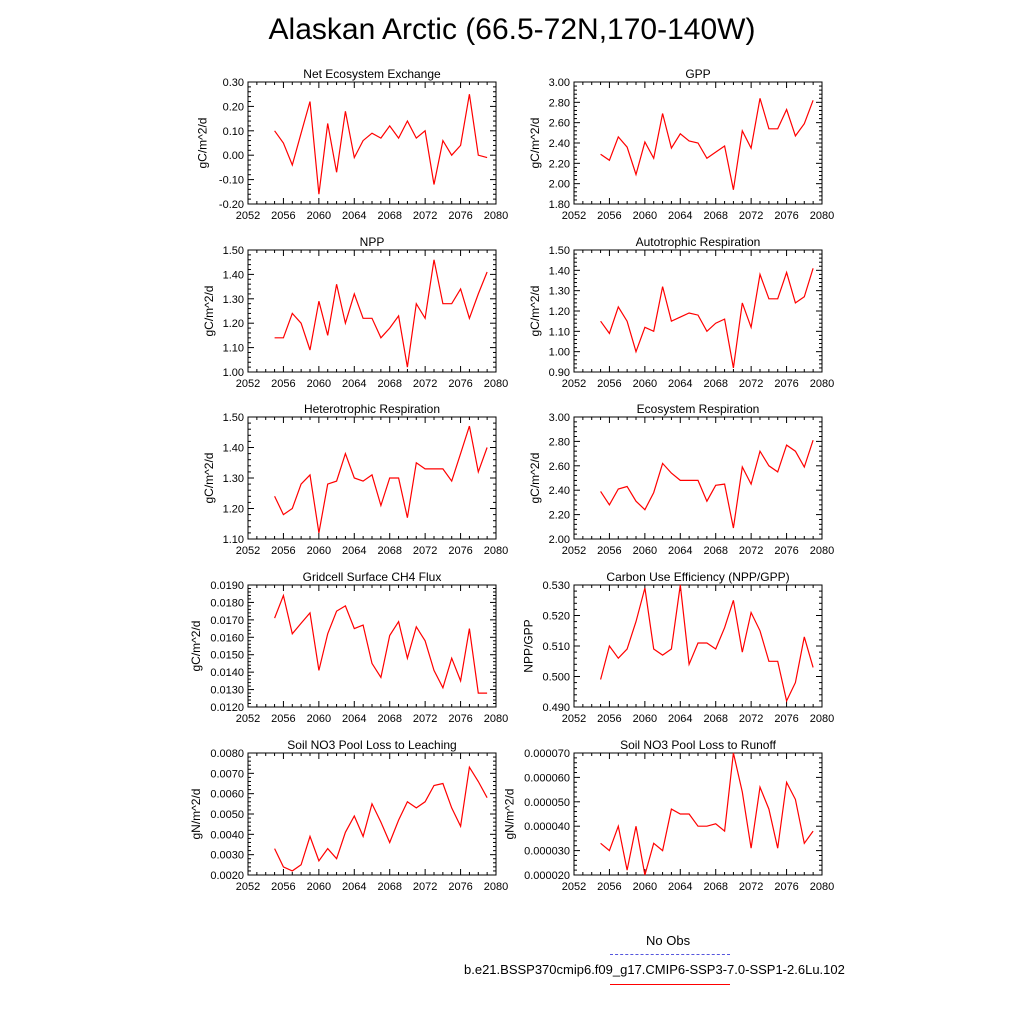  I want to click on y-axis-label: gN/m^2/d, so click(196, 814).